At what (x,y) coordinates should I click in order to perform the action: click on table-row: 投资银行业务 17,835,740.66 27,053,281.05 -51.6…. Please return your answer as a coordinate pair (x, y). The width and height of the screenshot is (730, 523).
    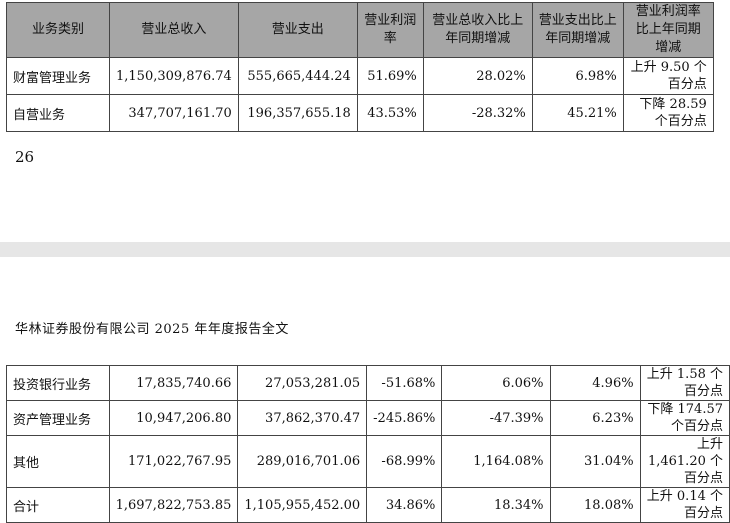
    Looking at the image, I should click on (368, 383).